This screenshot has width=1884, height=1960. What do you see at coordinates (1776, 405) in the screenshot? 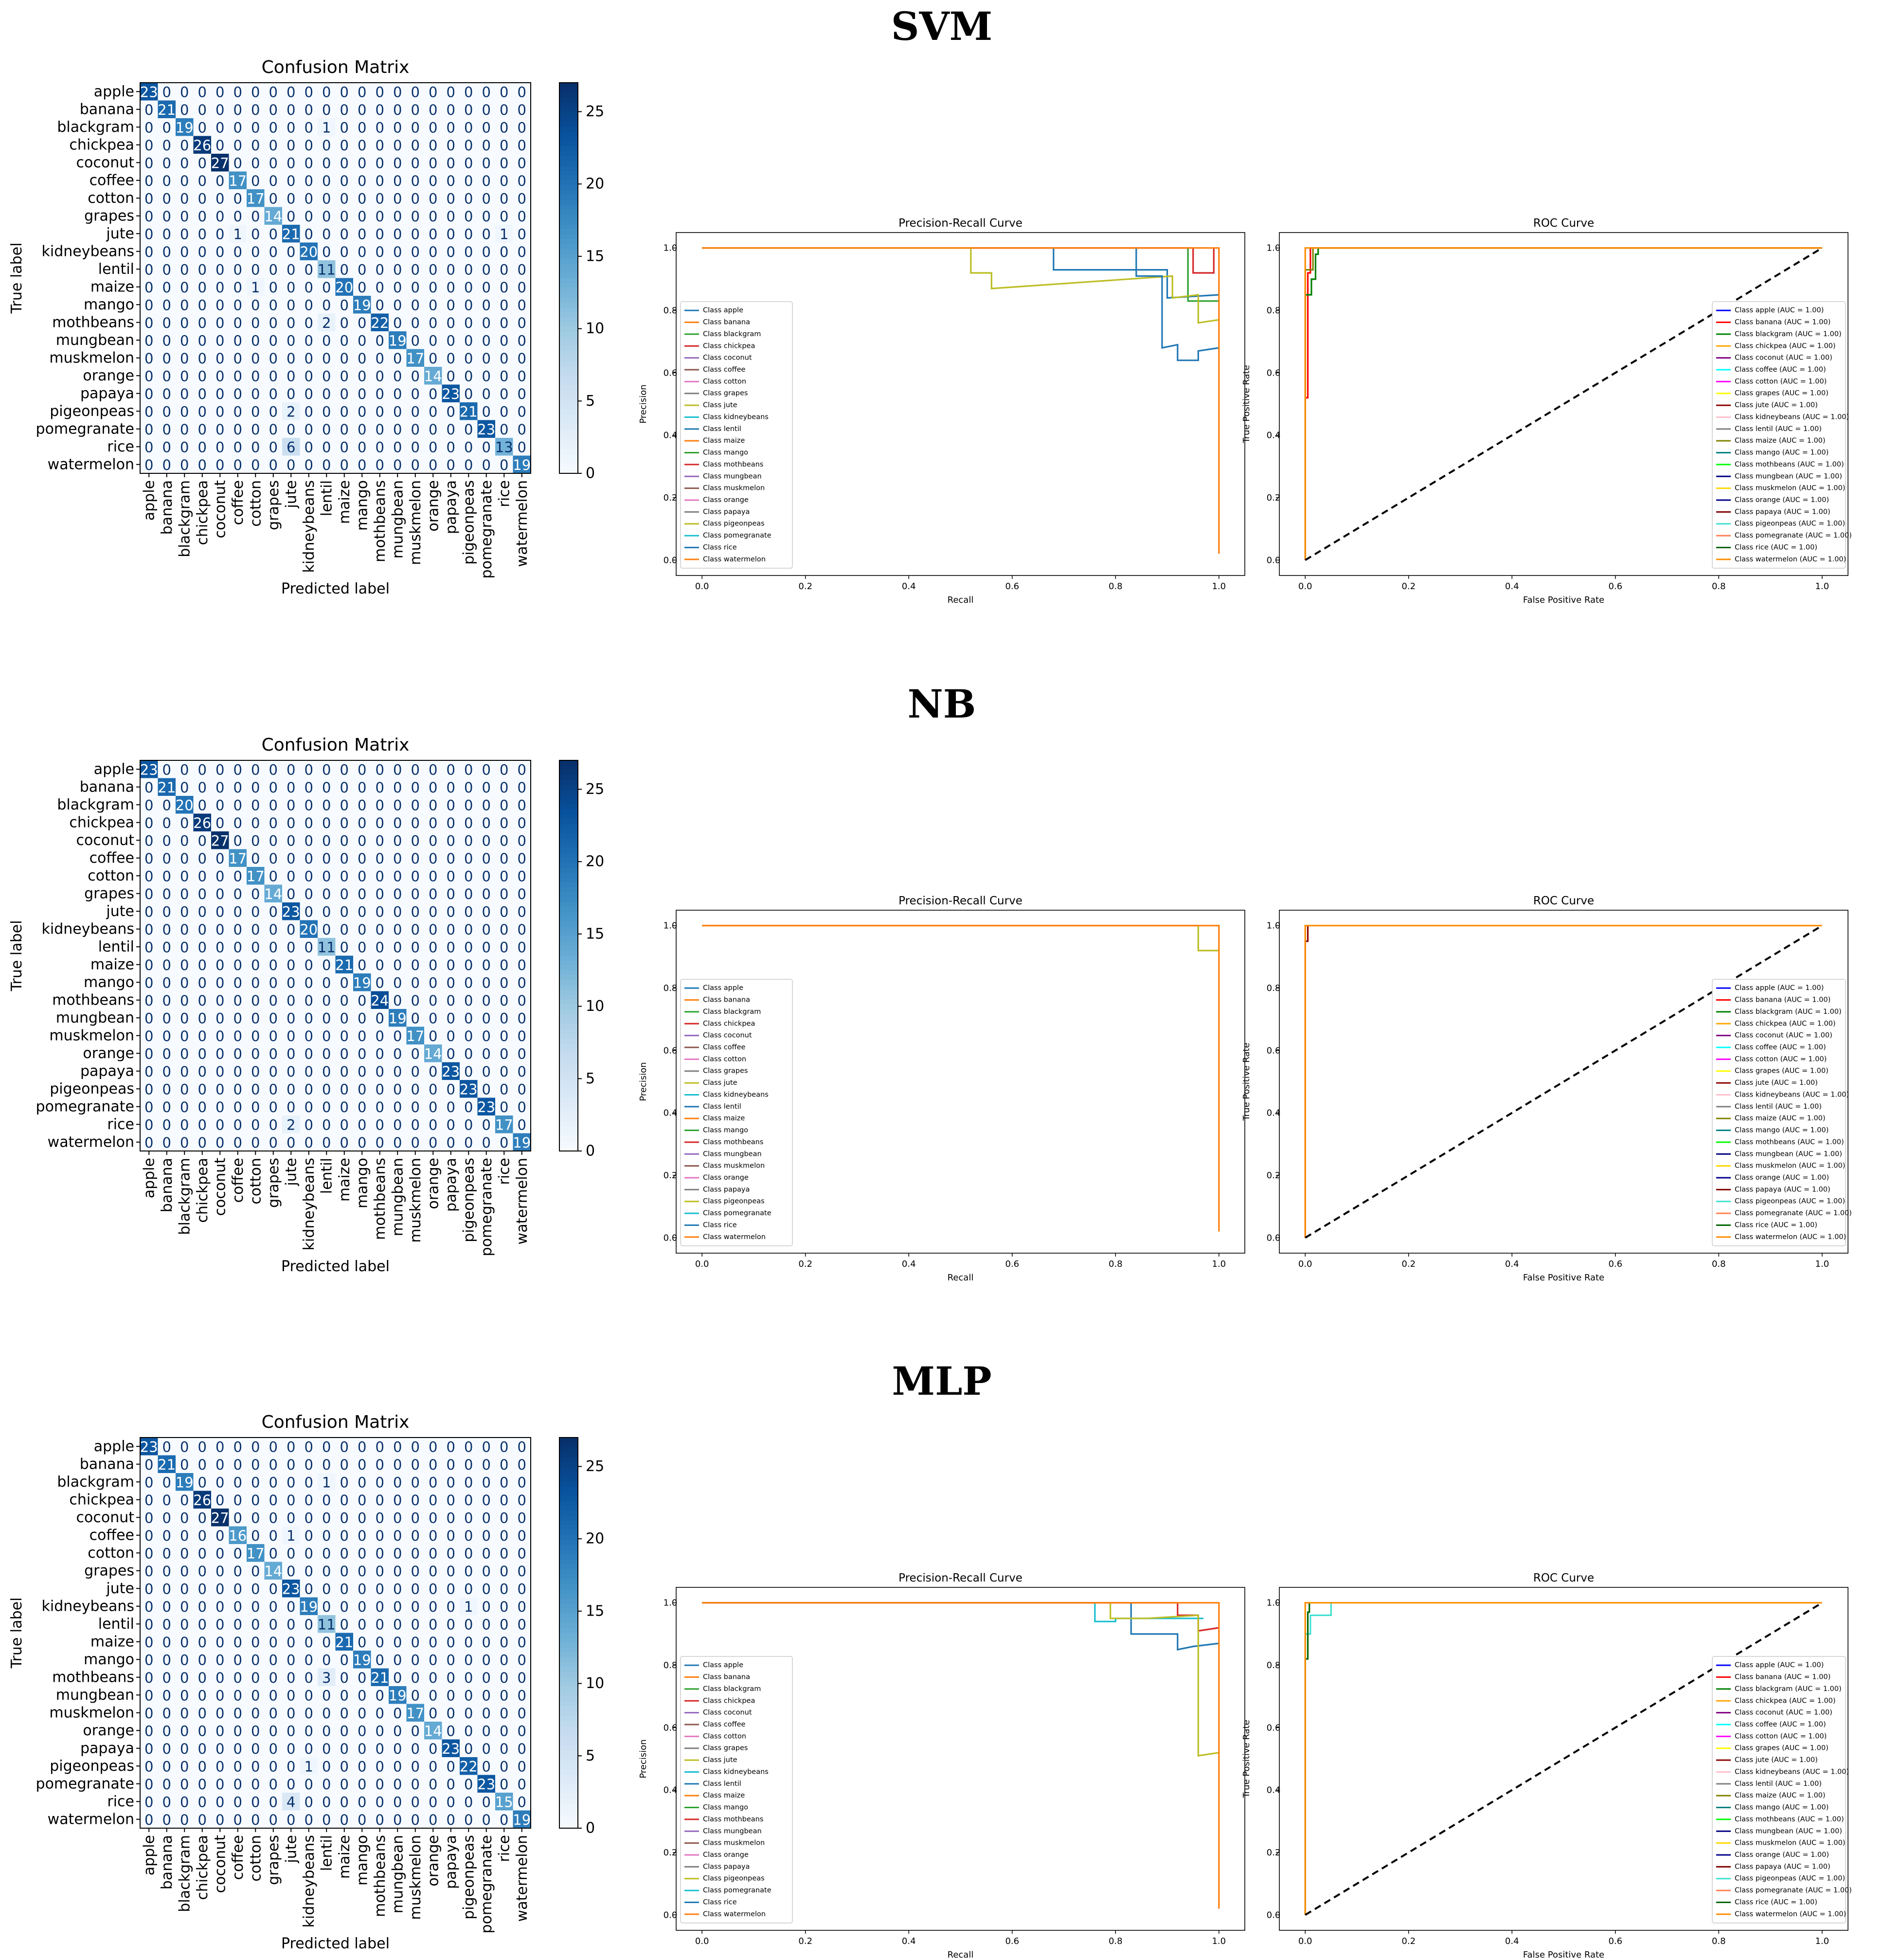
I see `legend-entry: Class jute (AUC = 1.00)` at bounding box center [1776, 405].